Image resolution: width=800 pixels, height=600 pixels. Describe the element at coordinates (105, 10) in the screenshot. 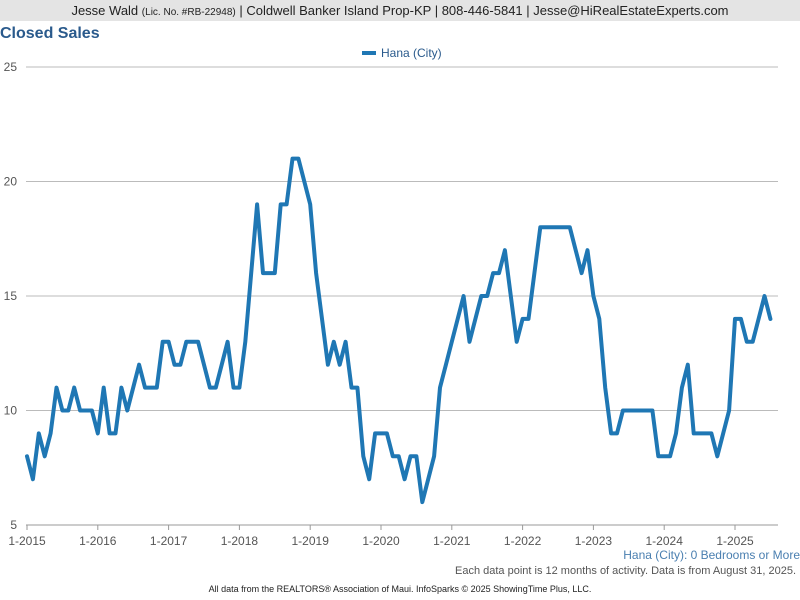

I see `agent-name: Jesse Wald` at that location.